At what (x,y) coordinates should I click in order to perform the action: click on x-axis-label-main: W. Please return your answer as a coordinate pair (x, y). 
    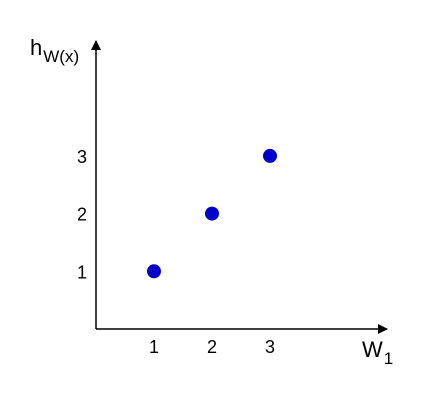
    Looking at the image, I should click on (372, 349).